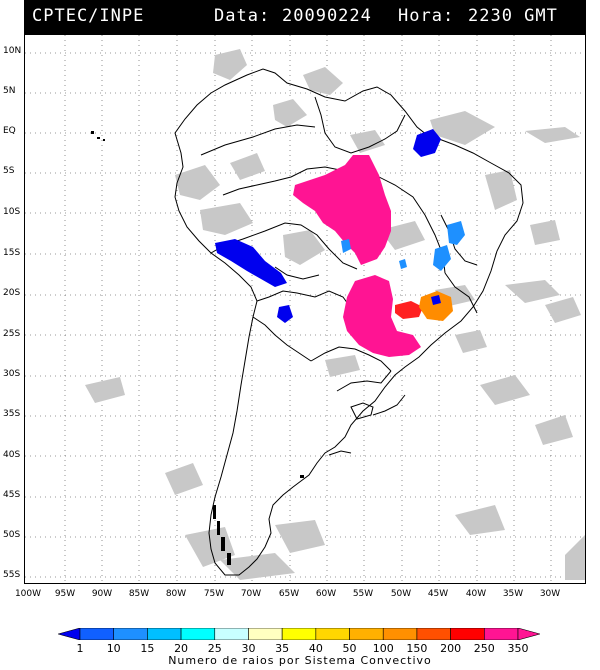 The image size is (600, 670). What do you see at coordinates (12, 212) in the screenshot?
I see `lat-label-10s: 10S` at bounding box center [12, 212].